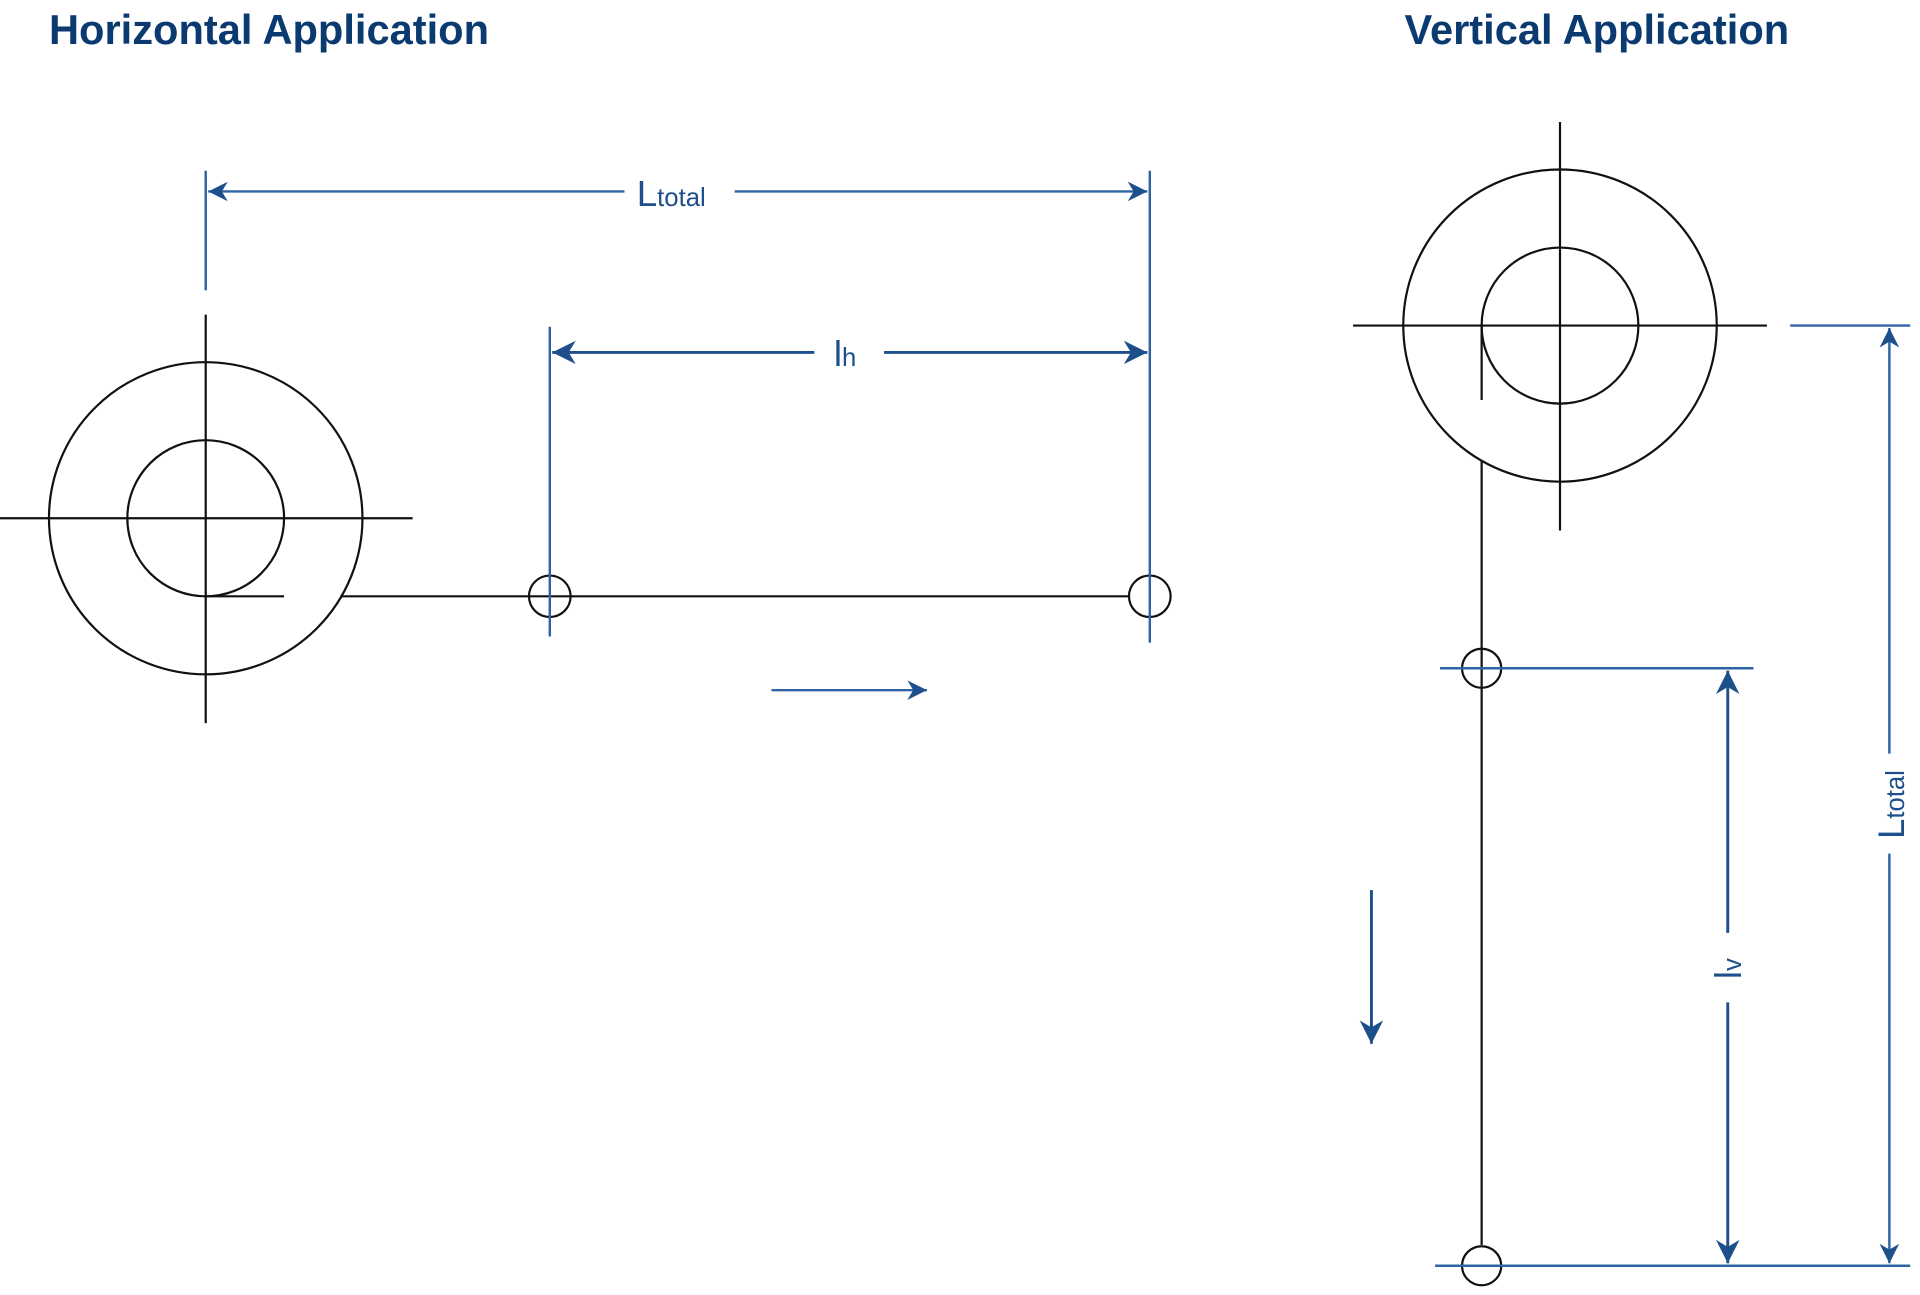 The height and width of the screenshot is (1295, 1920). What do you see at coordinates (269, 29) in the screenshot?
I see `horizontal-title: Horizontal Application` at bounding box center [269, 29].